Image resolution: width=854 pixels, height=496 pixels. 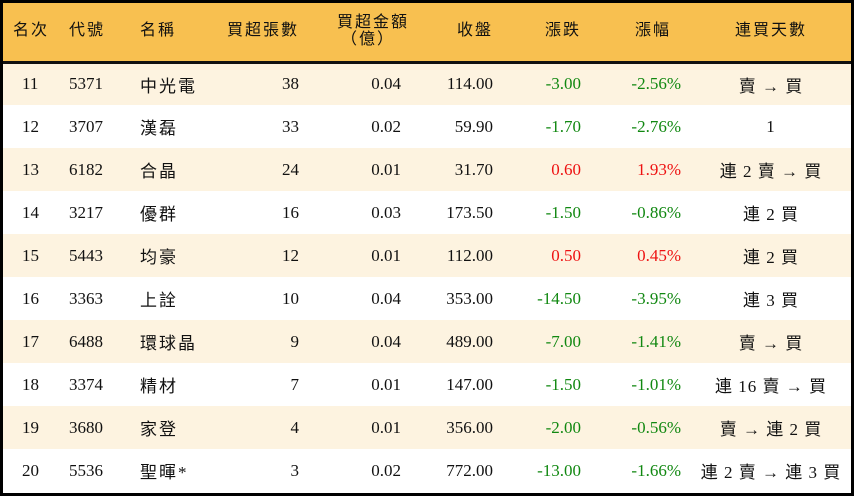 What do you see at coordinates (86, 384) in the screenshot?
I see `cell-code: 3374` at bounding box center [86, 384].